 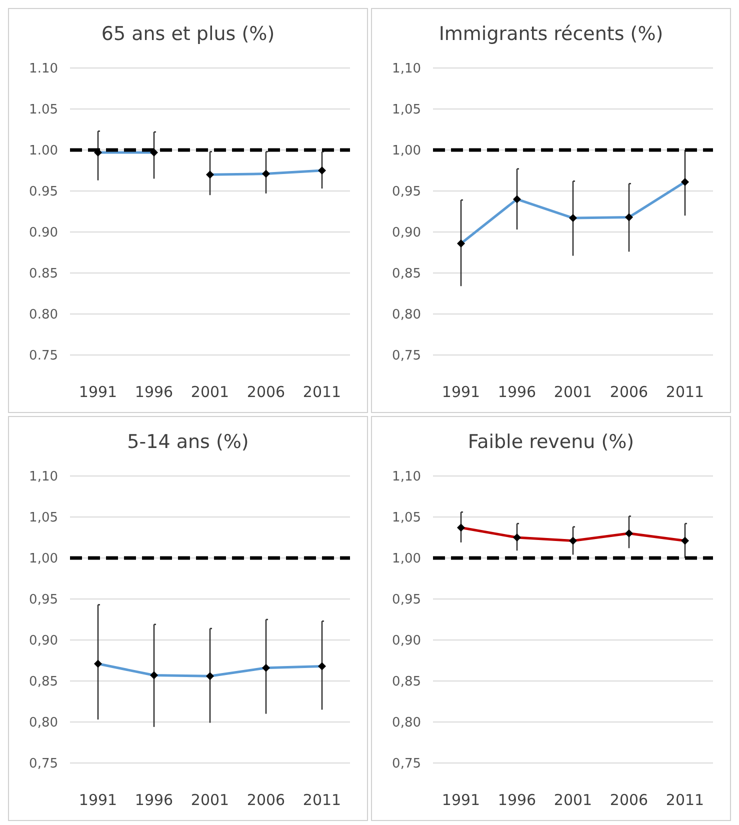 What do you see at coordinates (188, 34) in the screenshot?
I see `chart-title: 65 ans et plus (%)` at bounding box center [188, 34].